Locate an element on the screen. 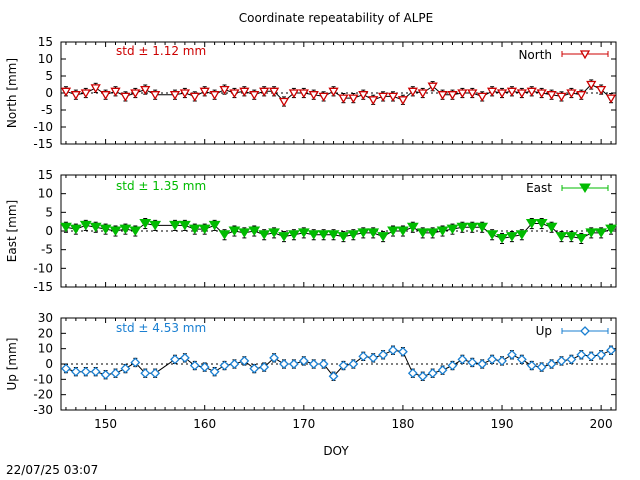 This screenshot has width=640, height=480. up-y-axis-title: Up [mm] is located at coordinates (12, 364).